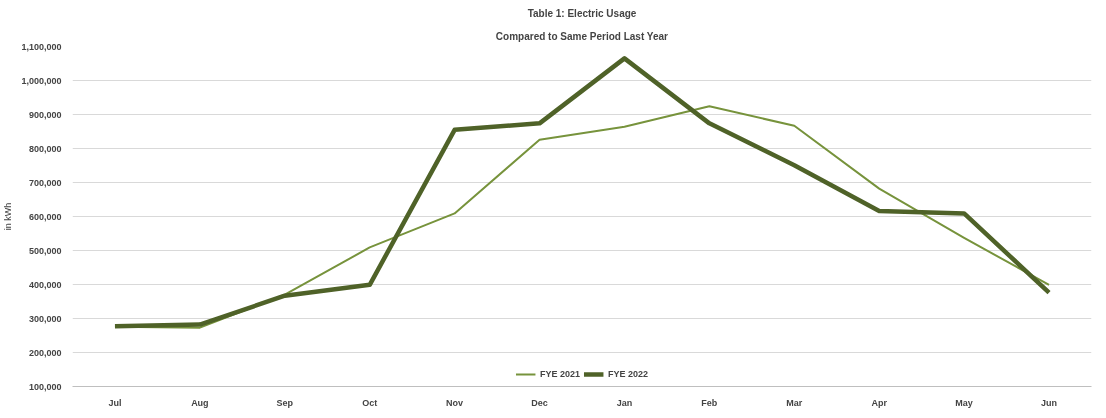  I want to click on x-tick-label: Jun, so click(1049, 402).